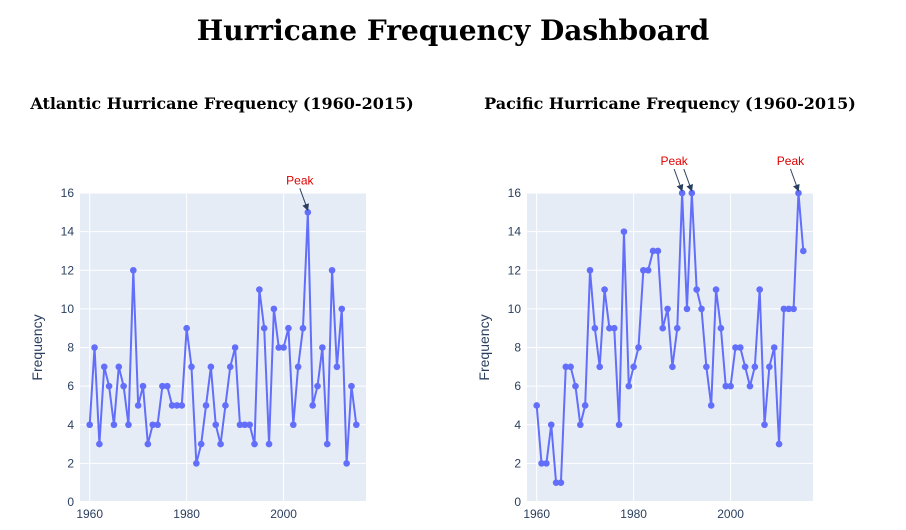 The image size is (906, 530). I want to click on pacific-x-tick-label: 1980, so click(633, 514).